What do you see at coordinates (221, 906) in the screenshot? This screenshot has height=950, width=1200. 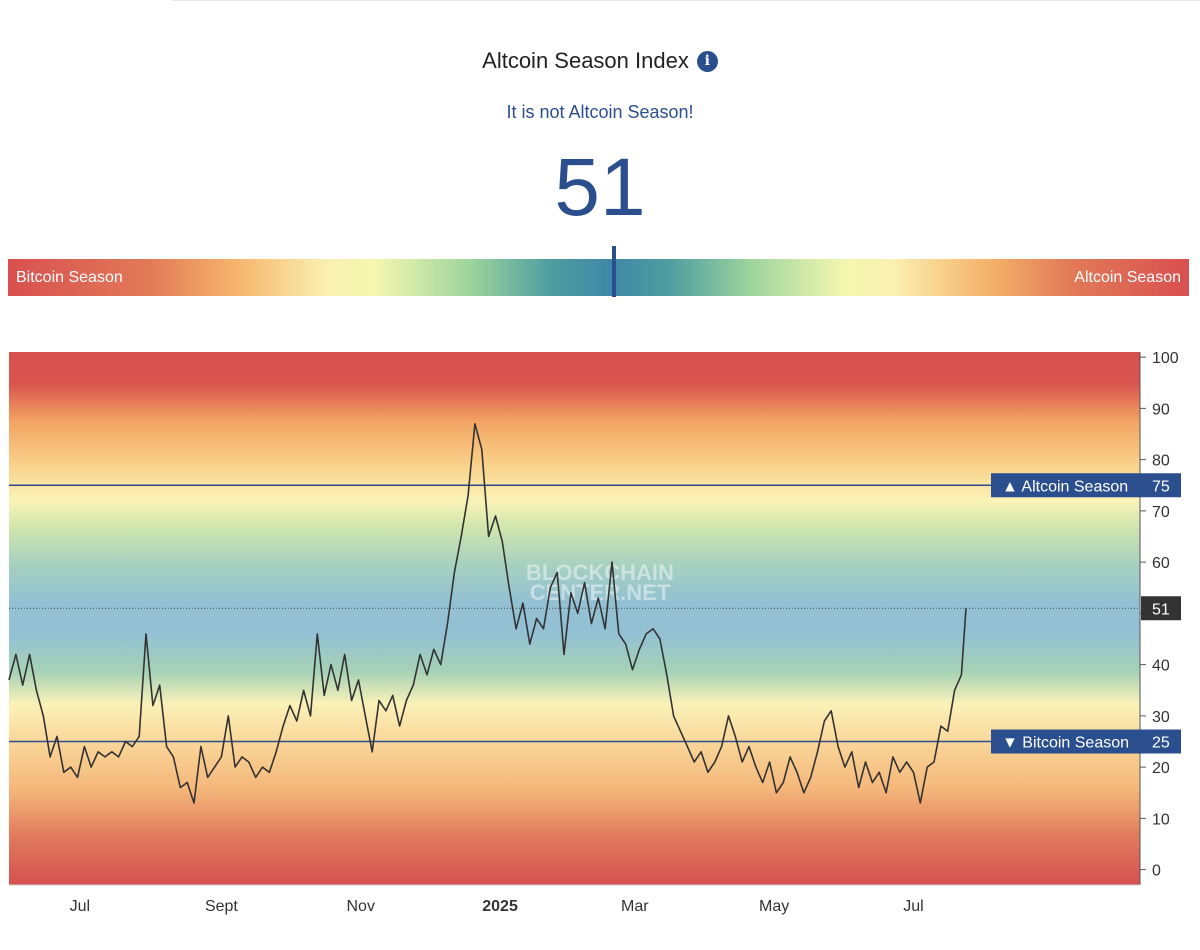 I see `x-tick-label: Sept` at bounding box center [221, 906].